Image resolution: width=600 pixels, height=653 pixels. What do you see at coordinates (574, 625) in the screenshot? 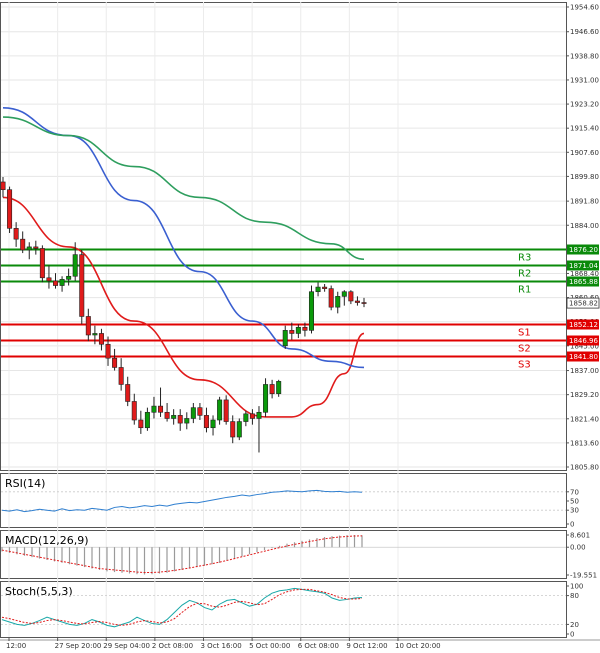
I see `indicator-tick-label: 20` at bounding box center [574, 625].